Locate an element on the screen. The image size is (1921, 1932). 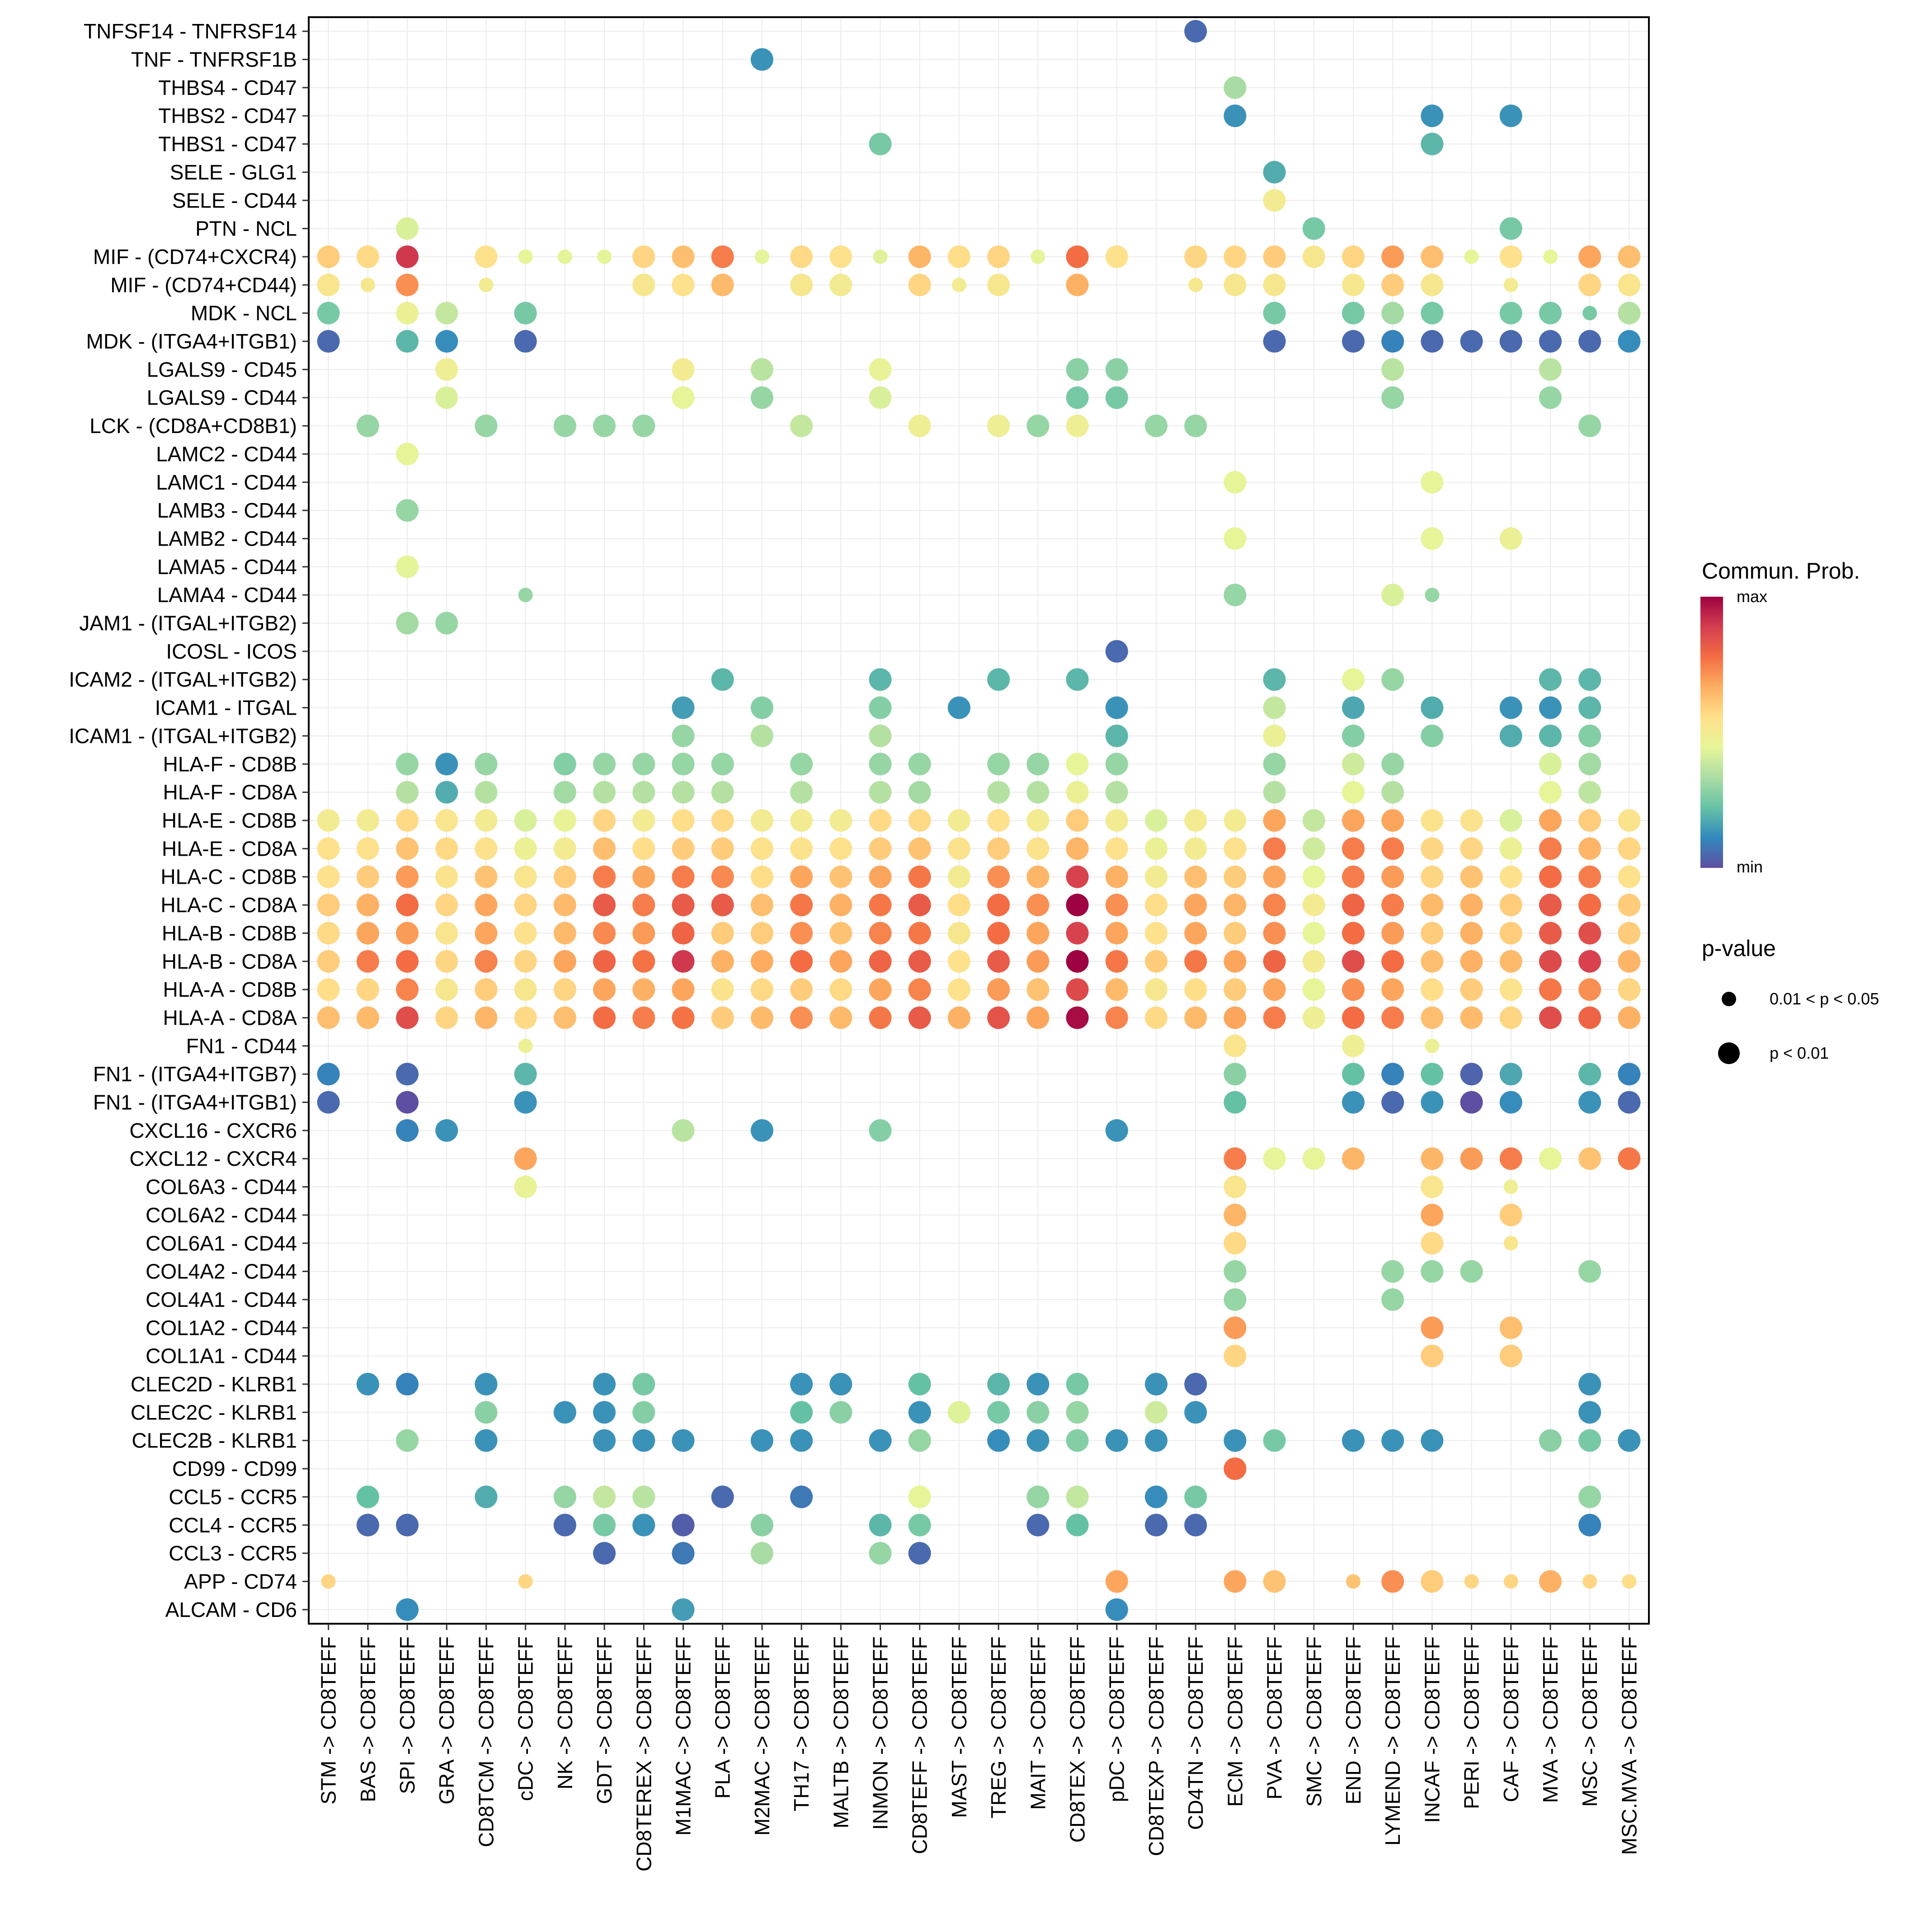
x-tick-label: INMON -> CD8TEFF is located at coordinates (880, 1733).